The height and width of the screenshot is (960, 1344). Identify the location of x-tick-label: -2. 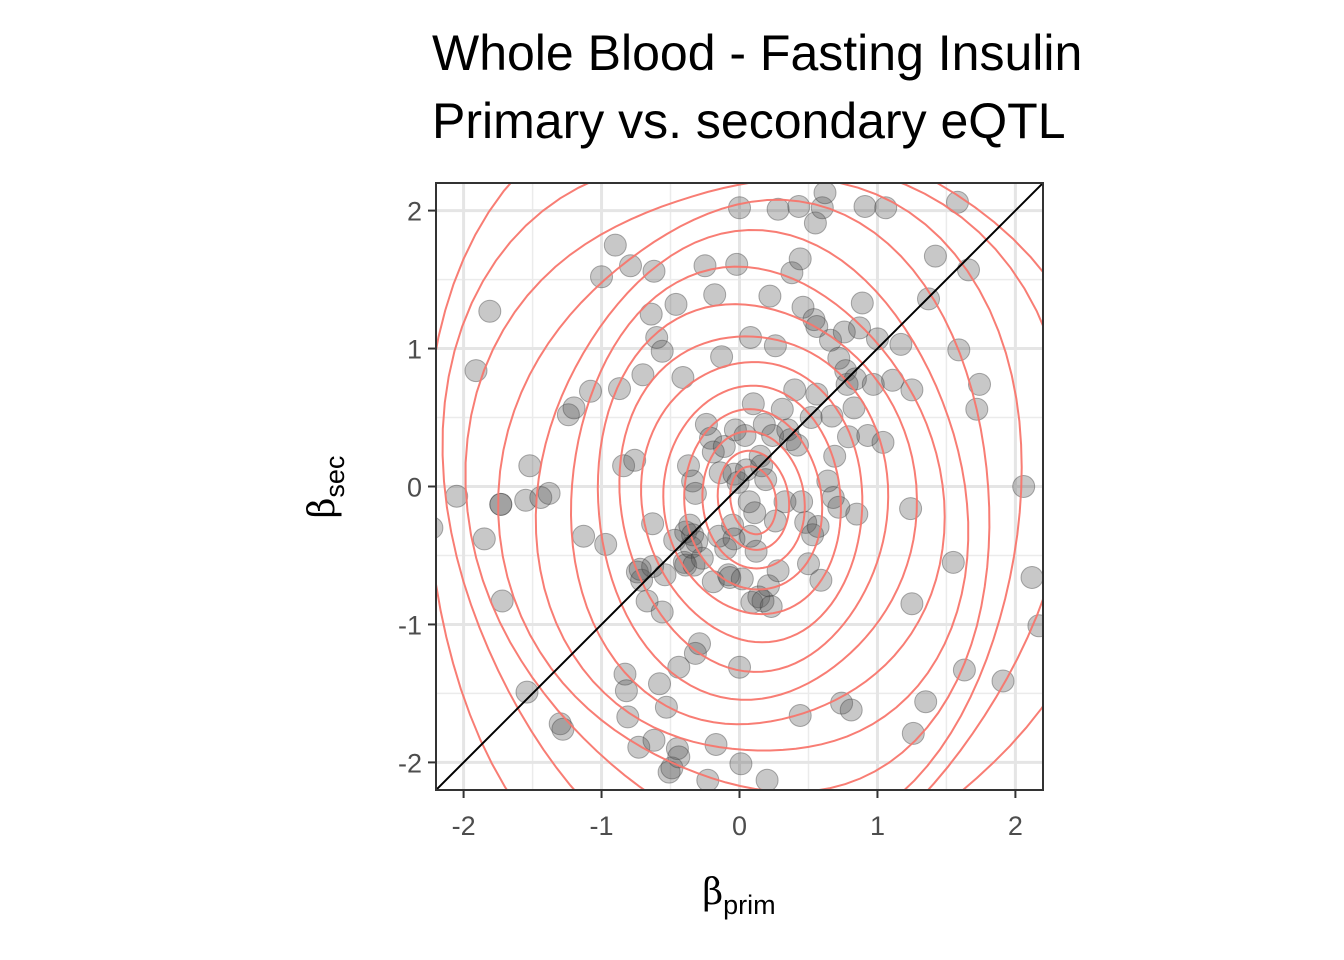
(464, 826).